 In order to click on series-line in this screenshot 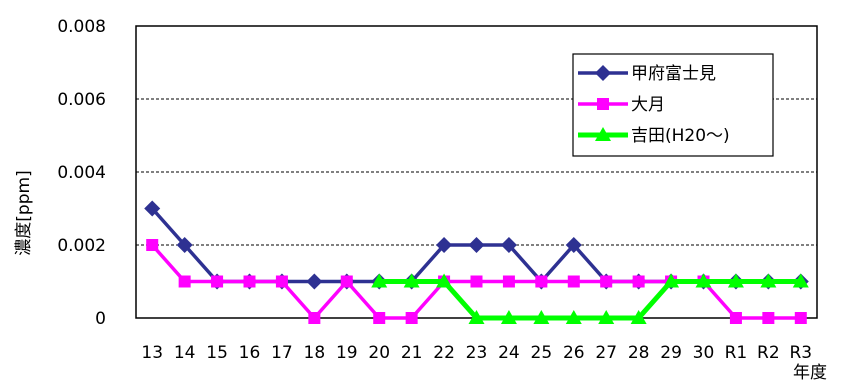, I will do `click(590, 300)`.